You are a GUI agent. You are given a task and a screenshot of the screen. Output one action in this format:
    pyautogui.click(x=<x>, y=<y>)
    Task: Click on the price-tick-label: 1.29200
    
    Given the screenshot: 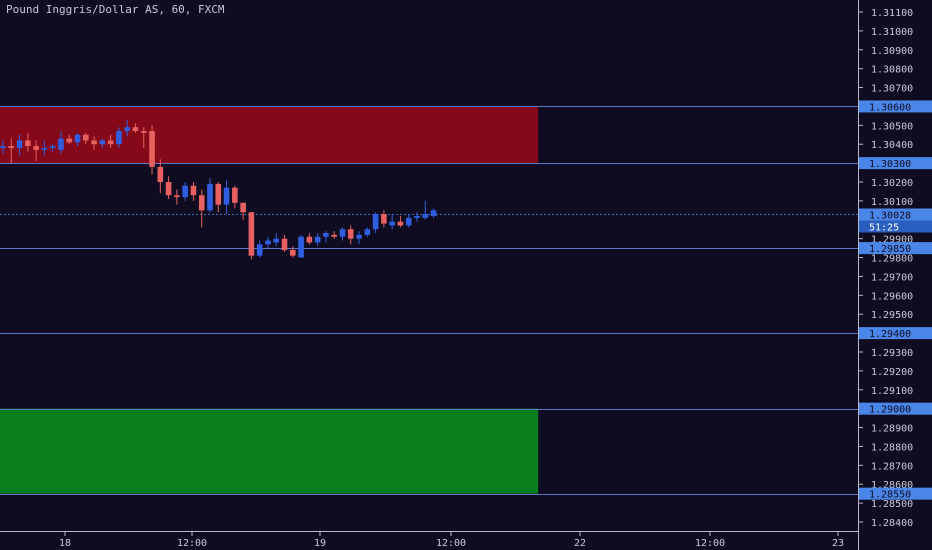 What is the action you would take?
    pyautogui.click(x=892, y=372)
    